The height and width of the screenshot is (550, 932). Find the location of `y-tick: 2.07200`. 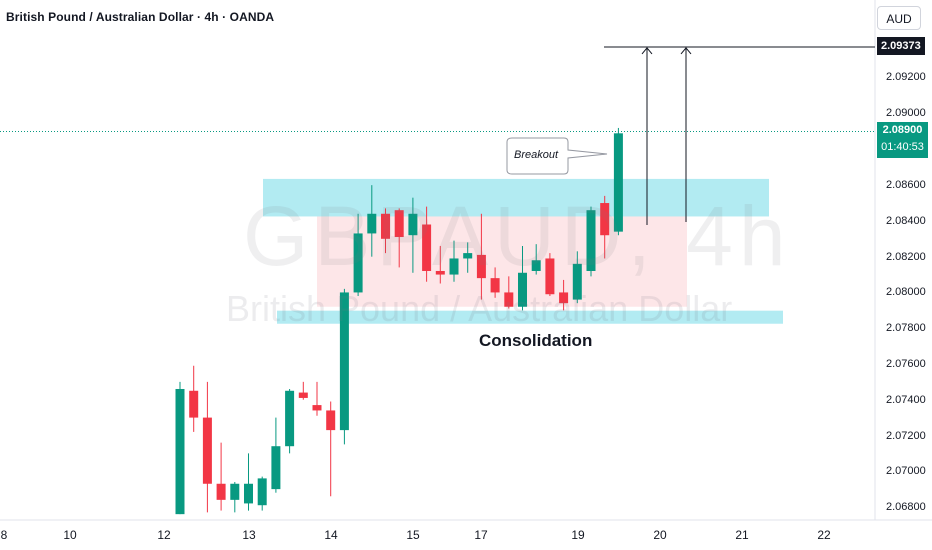

y-tick: 2.07200 is located at coordinates (906, 436).